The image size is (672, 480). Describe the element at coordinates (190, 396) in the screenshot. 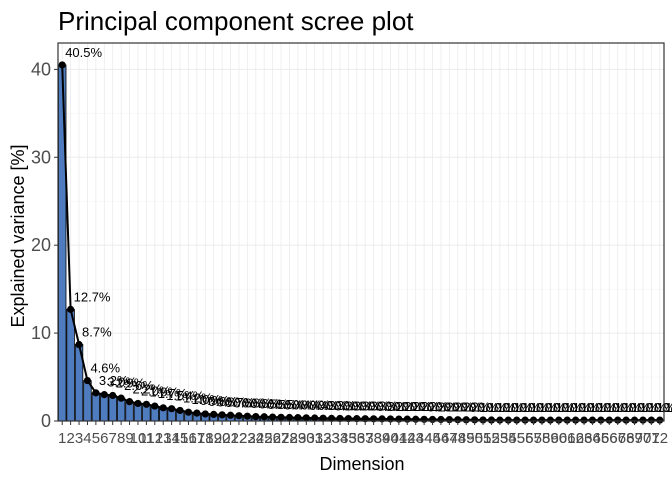

I see `data-label: 1.4%` at that location.